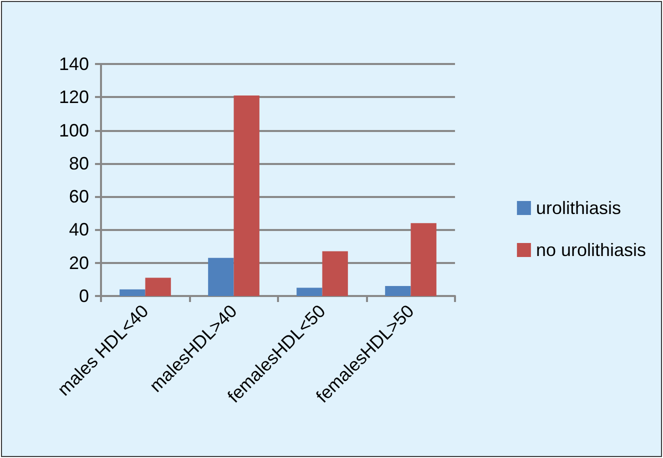 Image resolution: width=663 pixels, height=458 pixels. What do you see at coordinates (83, 296) in the screenshot?
I see `y-tick-label: 0` at bounding box center [83, 296].